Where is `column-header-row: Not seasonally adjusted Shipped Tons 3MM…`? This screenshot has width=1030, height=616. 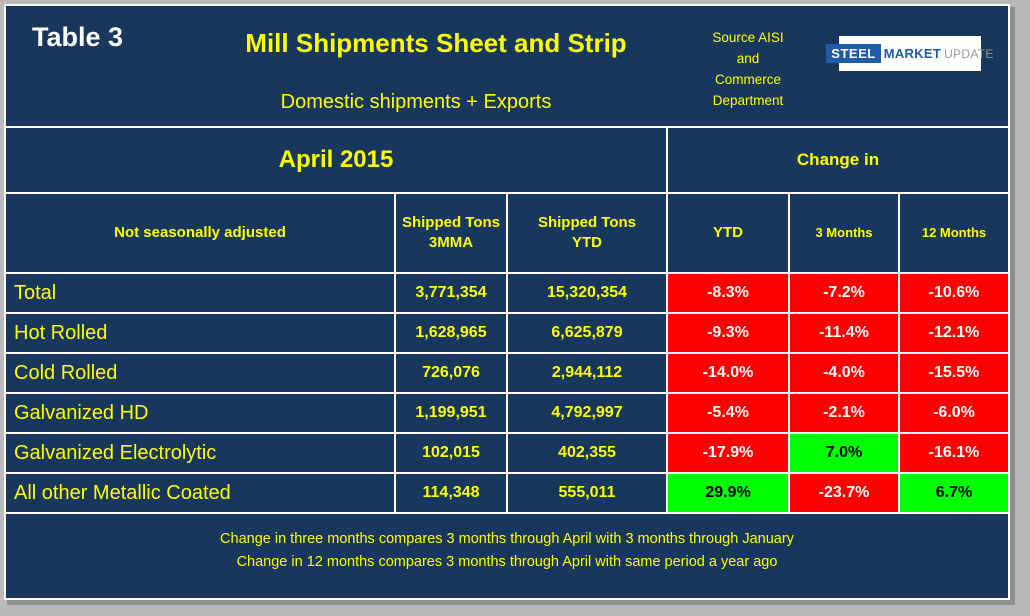 column-header-row: Not seasonally adjusted Shipped Tons 3MM… is located at coordinates (507, 232).